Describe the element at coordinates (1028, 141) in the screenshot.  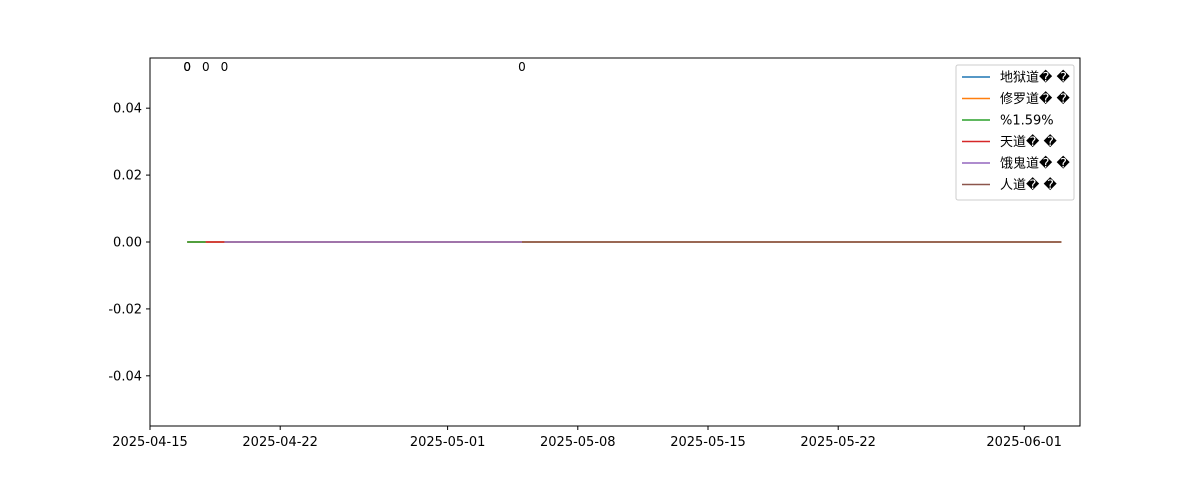
I see `legend-label: 天道� �` at that location.